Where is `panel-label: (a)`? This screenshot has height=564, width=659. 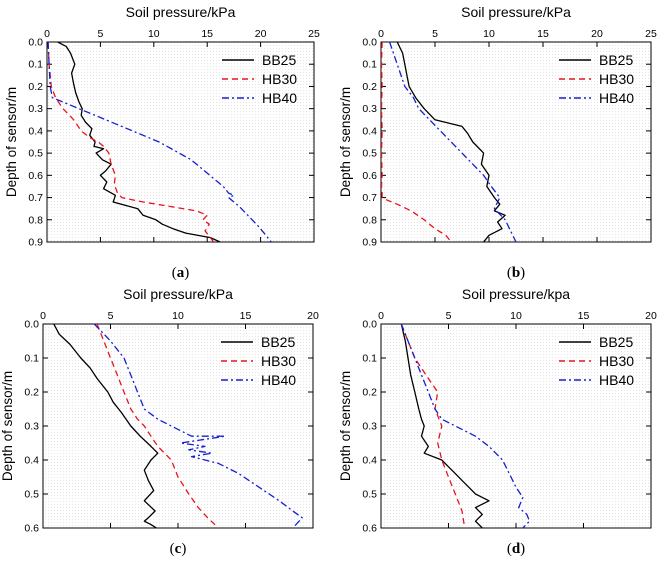
panel-label: (a) is located at coordinates (181, 273).